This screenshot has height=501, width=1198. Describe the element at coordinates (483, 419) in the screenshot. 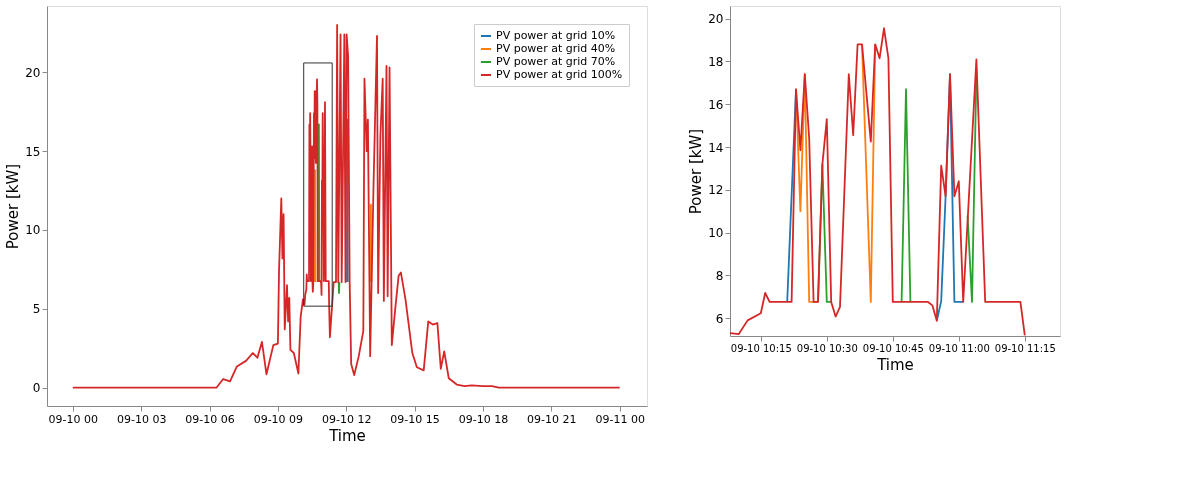

I see `x-tick-label: 09-10 18` at that location.